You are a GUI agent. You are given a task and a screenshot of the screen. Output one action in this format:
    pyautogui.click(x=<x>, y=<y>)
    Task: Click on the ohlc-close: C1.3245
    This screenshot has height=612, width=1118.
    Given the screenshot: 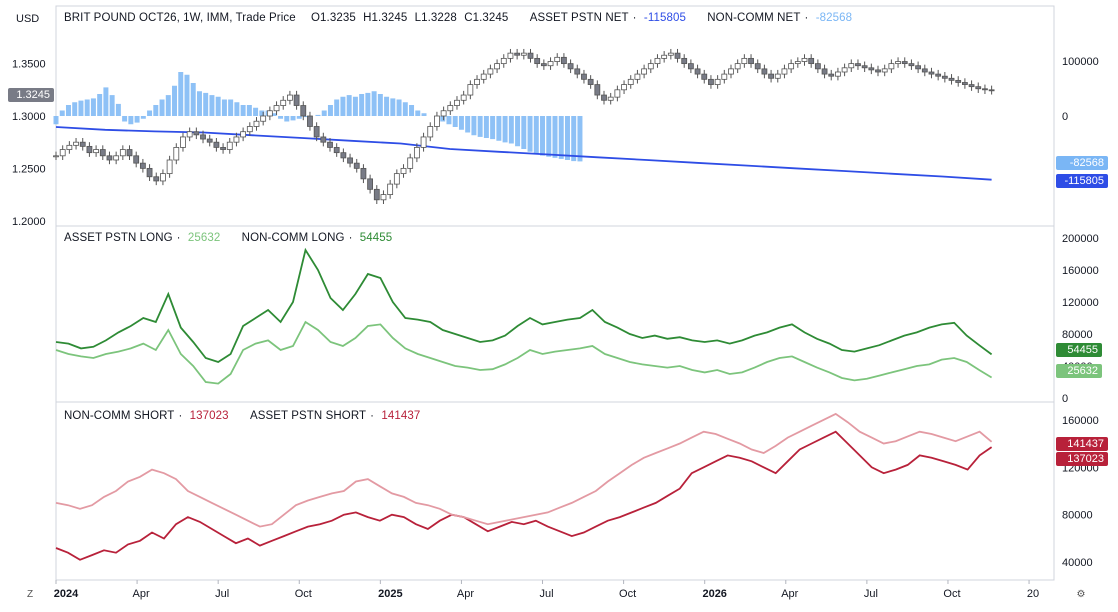 What is the action you would take?
    pyautogui.click(x=486, y=18)
    